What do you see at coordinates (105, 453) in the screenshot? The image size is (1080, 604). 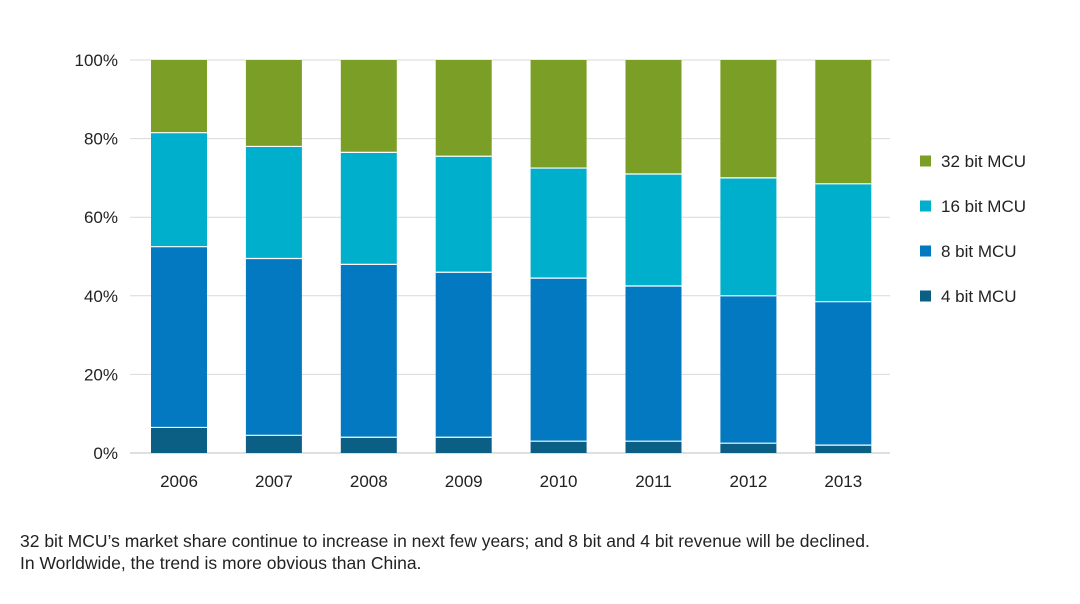 I see `y-tick-label: 0%` at bounding box center [105, 453].